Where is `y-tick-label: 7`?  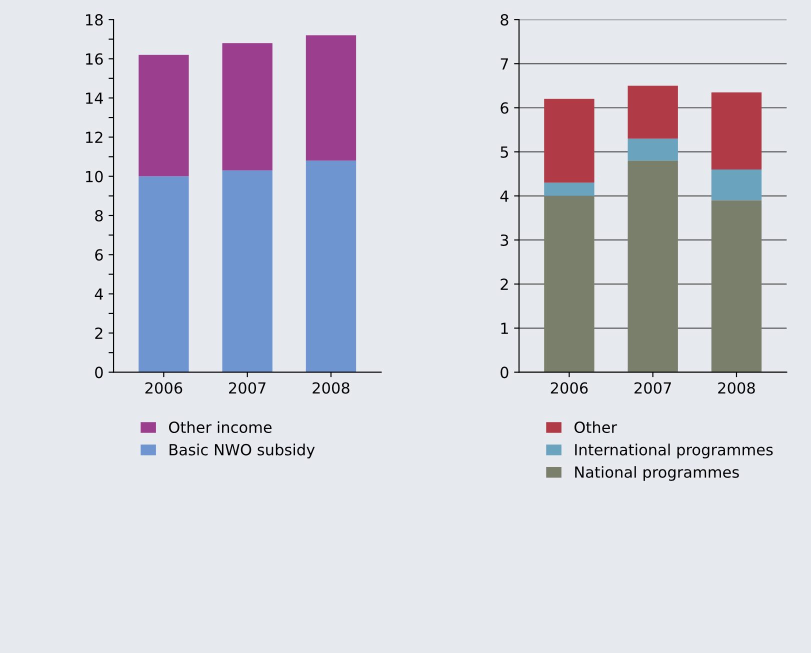
y-tick-label: 7 is located at coordinates (504, 64).